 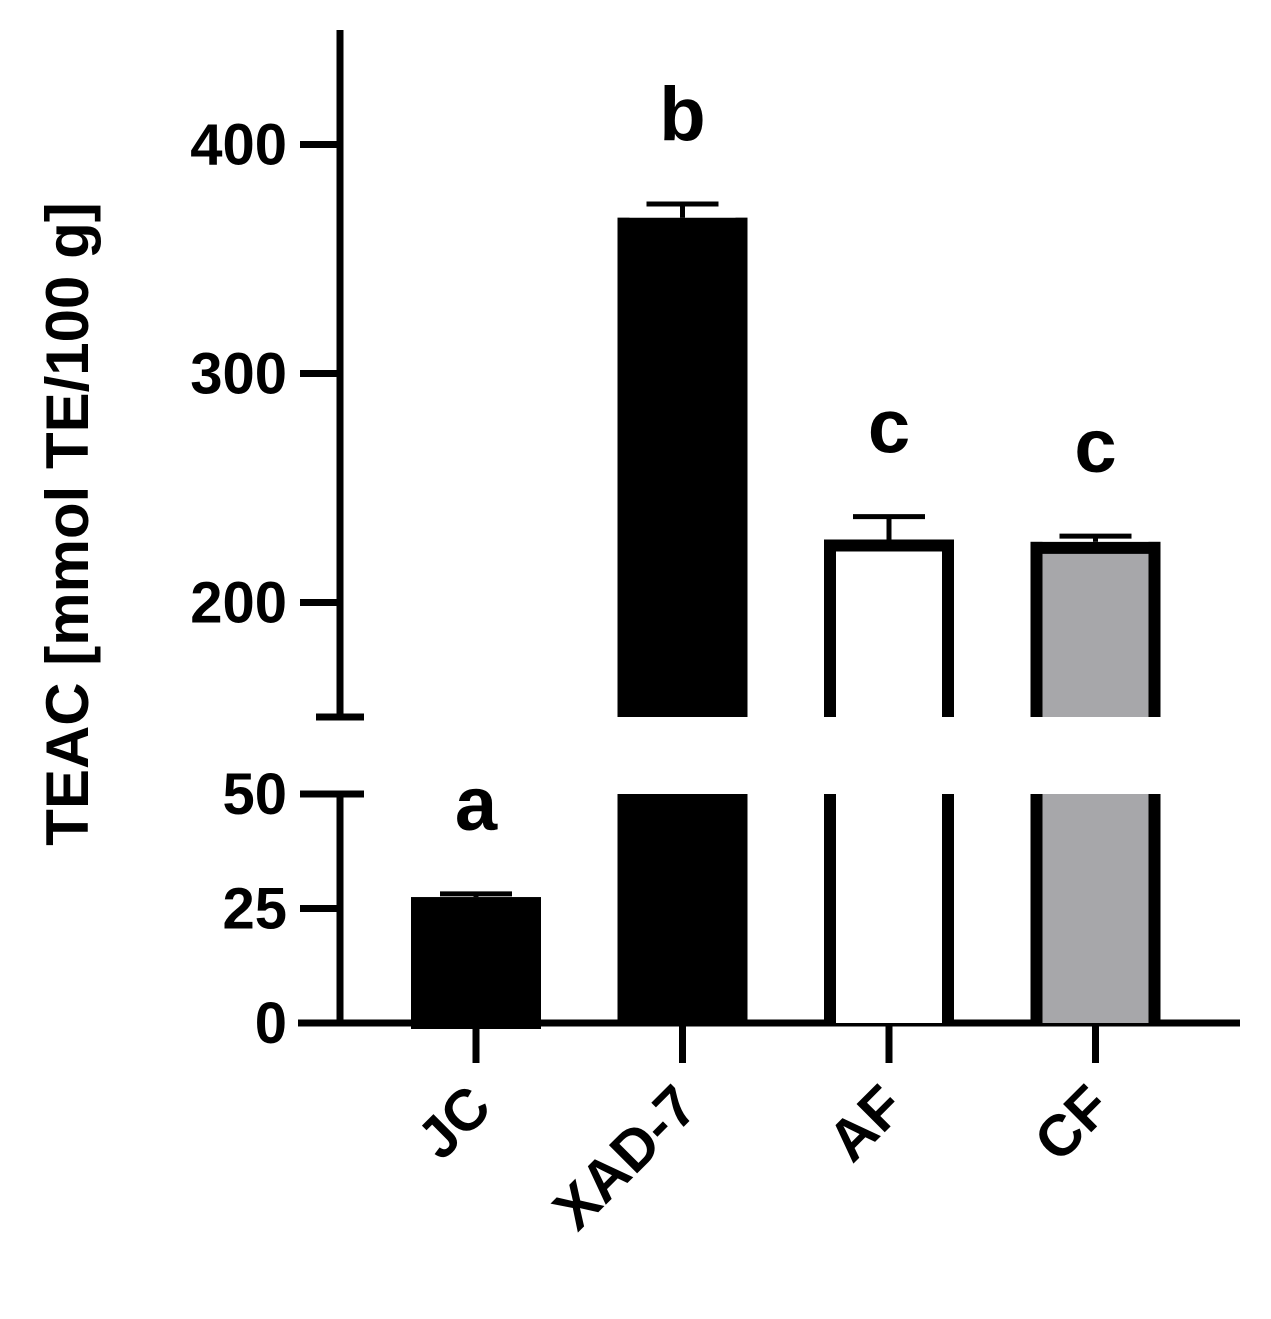 What do you see at coordinates (238, 145) in the screenshot?
I see `y-tick-label: 400` at bounding box center [238, 145].